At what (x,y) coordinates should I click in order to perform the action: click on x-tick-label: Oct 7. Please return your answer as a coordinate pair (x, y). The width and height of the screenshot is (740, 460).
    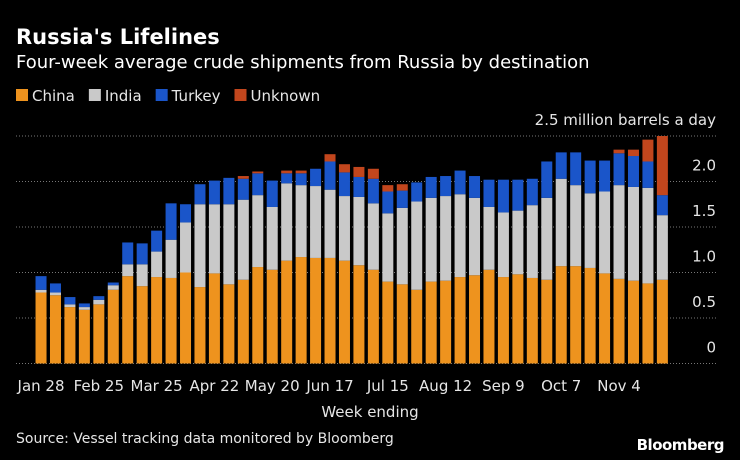
    Looking at the image, I should click on (561, 386).